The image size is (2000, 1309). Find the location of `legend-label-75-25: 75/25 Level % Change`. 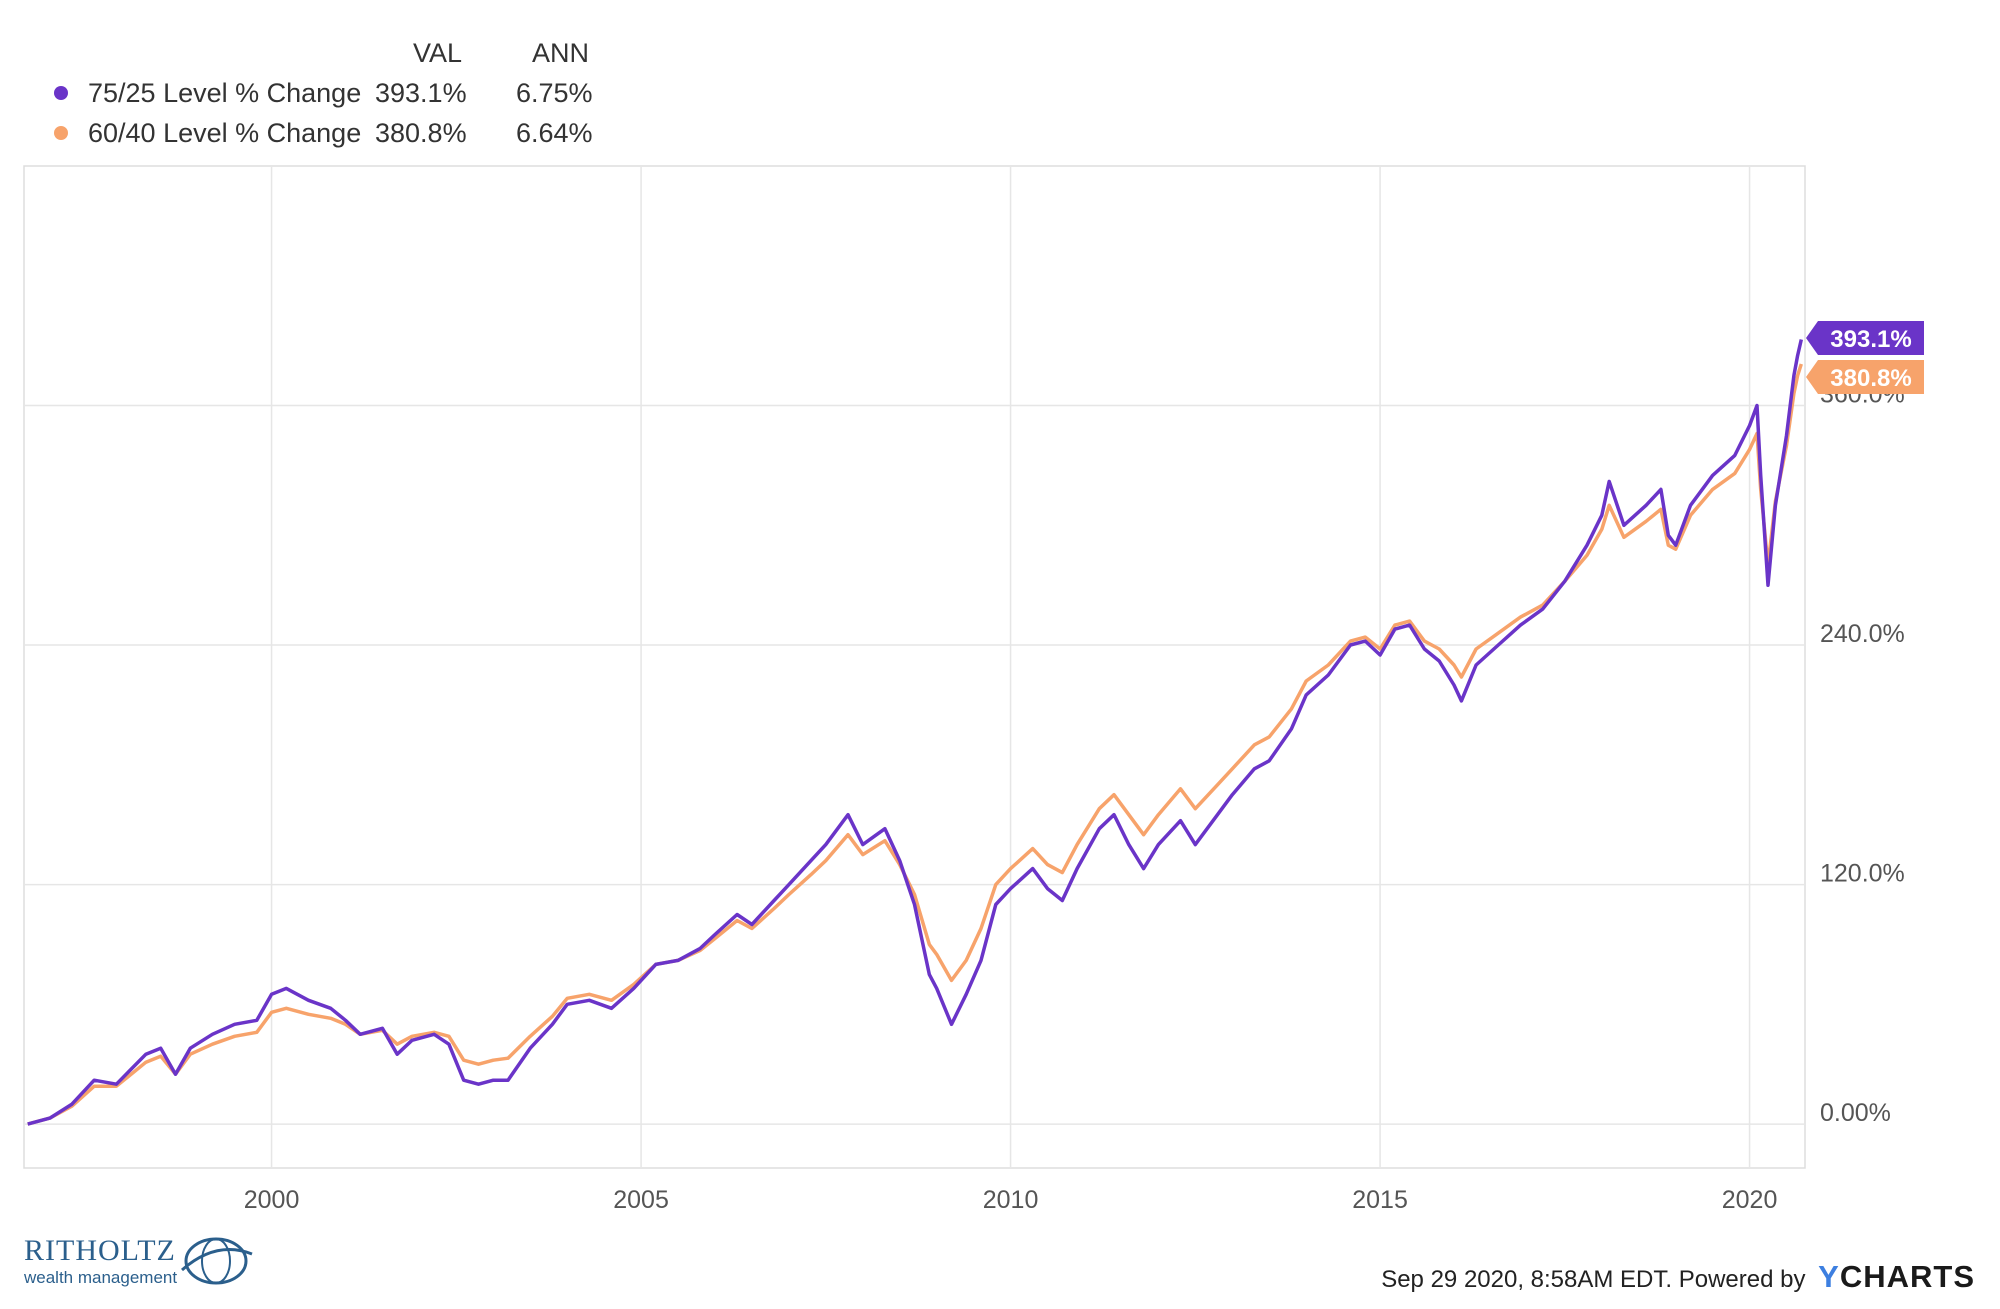

legend-label-75-25: 75/25 Level % Change is located at coordinates (225, 93).